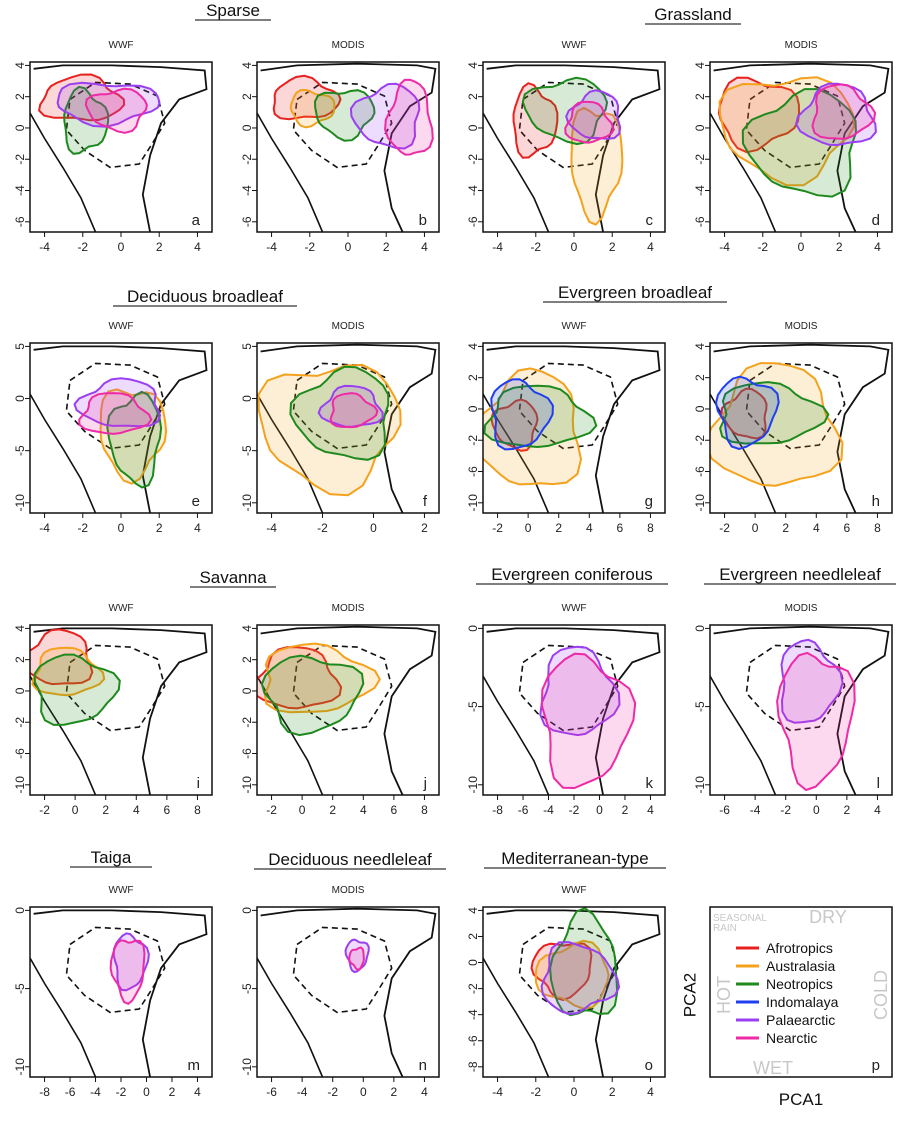 The width and height of the screenshot is (900, 1134). Describe the element at coordinates (113, 428) in the screenshot. I see `panel-e: WWF -4 -2 0 2 4 5 0 -5 -10 e` at that location.